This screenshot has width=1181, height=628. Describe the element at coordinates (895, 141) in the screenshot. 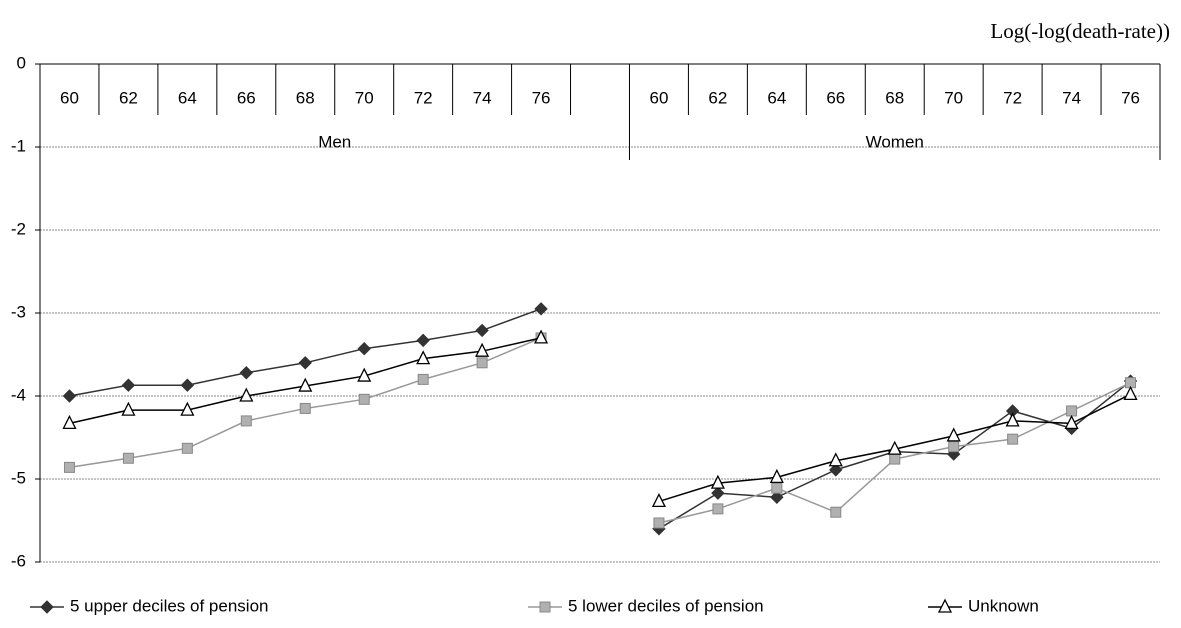

I see `group-label: Women` at that location.